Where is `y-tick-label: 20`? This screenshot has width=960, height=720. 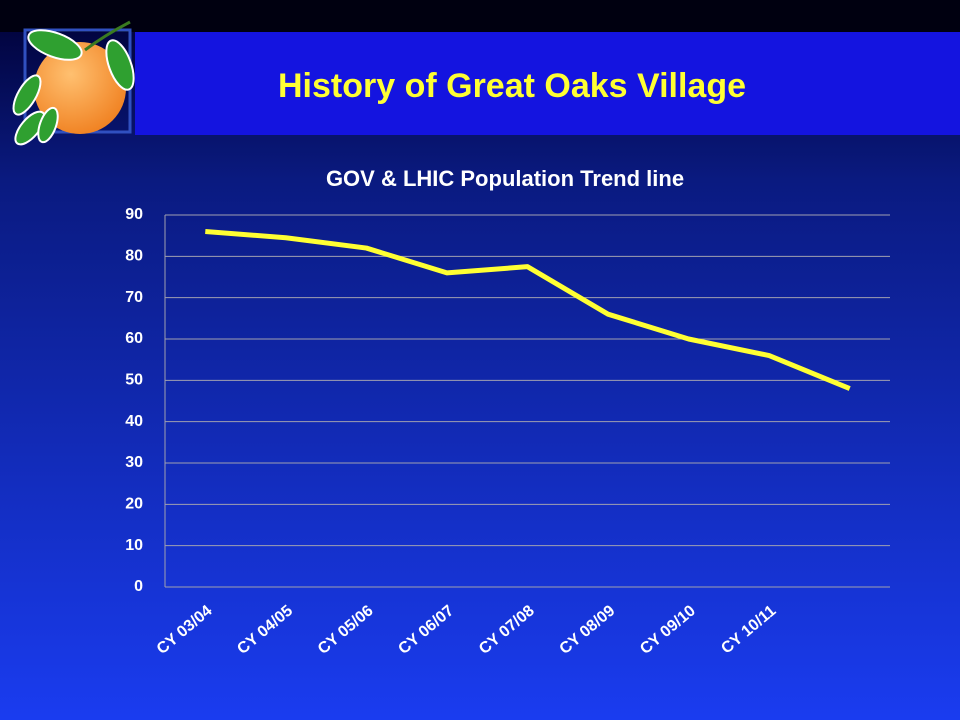
y-tick-label: 20 is located at coordinates (134, 504).